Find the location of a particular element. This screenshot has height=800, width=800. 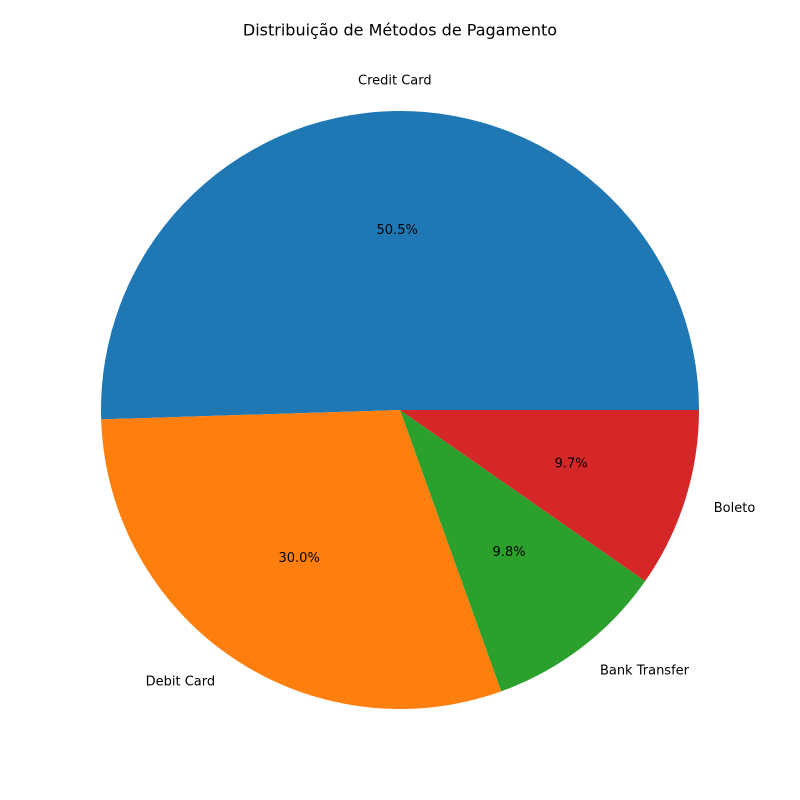

label-boleto: Boleto is located at coordinates (735, 508).